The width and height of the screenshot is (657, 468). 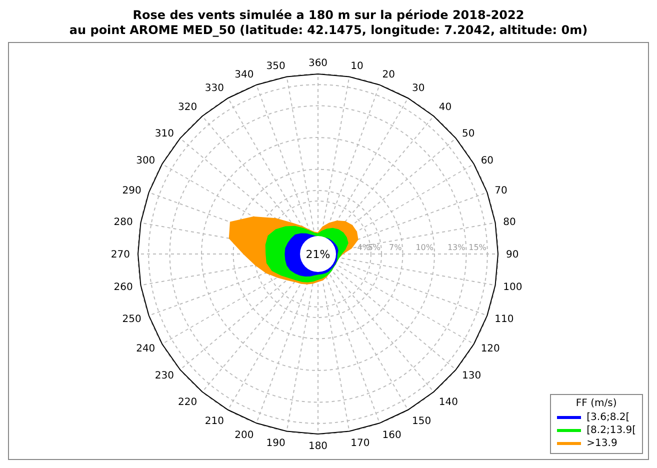 What do you see at coordinates (244, 74) in the screenshot?
I see `spoke-label: 340` at bounding box center [244, 74].